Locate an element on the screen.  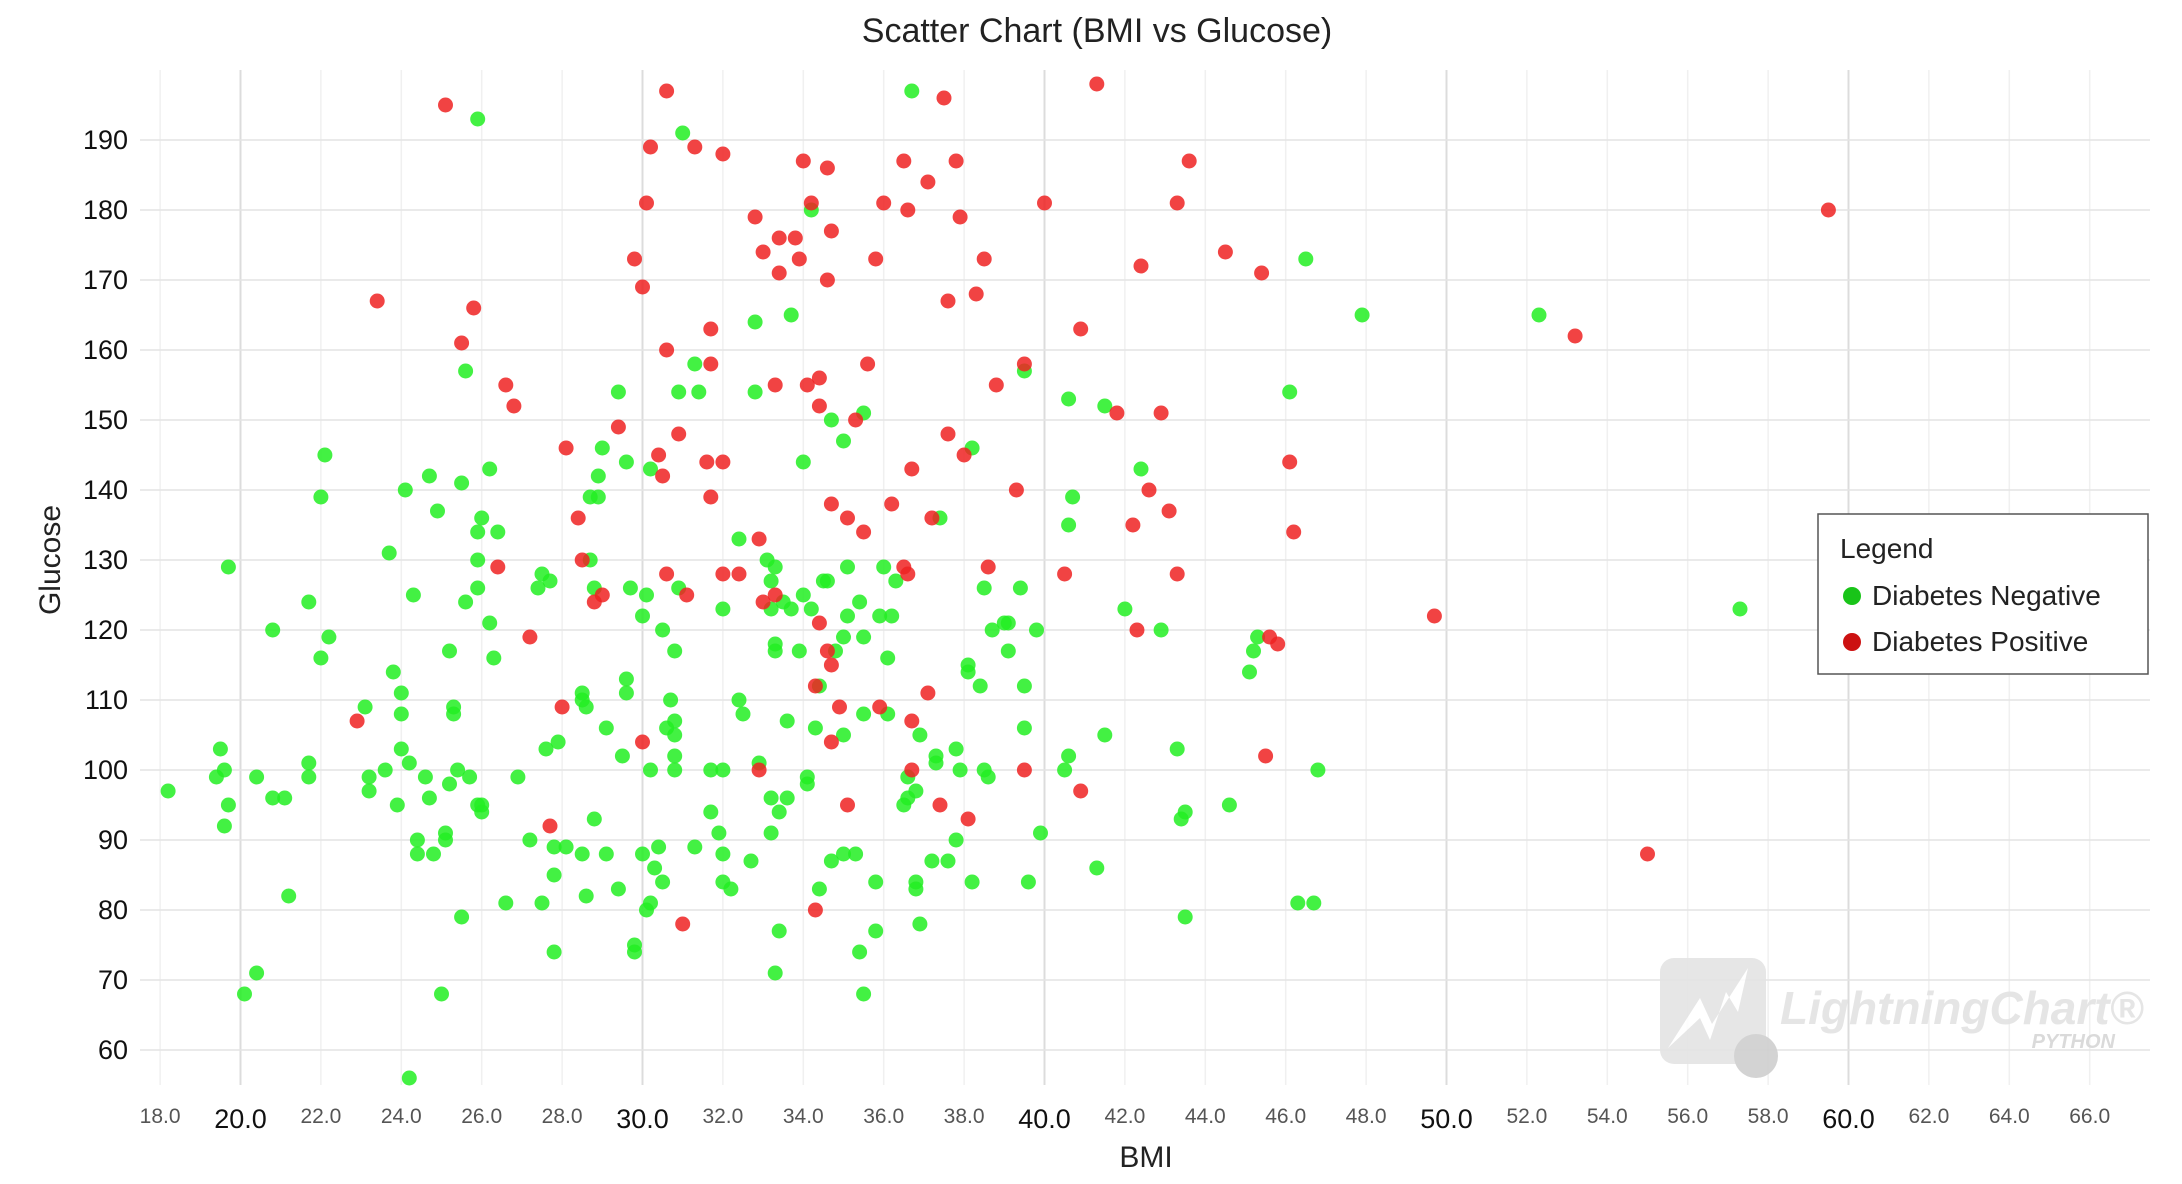
watermark-brand: LightningChart® is located at coordinates (1962, 1008).